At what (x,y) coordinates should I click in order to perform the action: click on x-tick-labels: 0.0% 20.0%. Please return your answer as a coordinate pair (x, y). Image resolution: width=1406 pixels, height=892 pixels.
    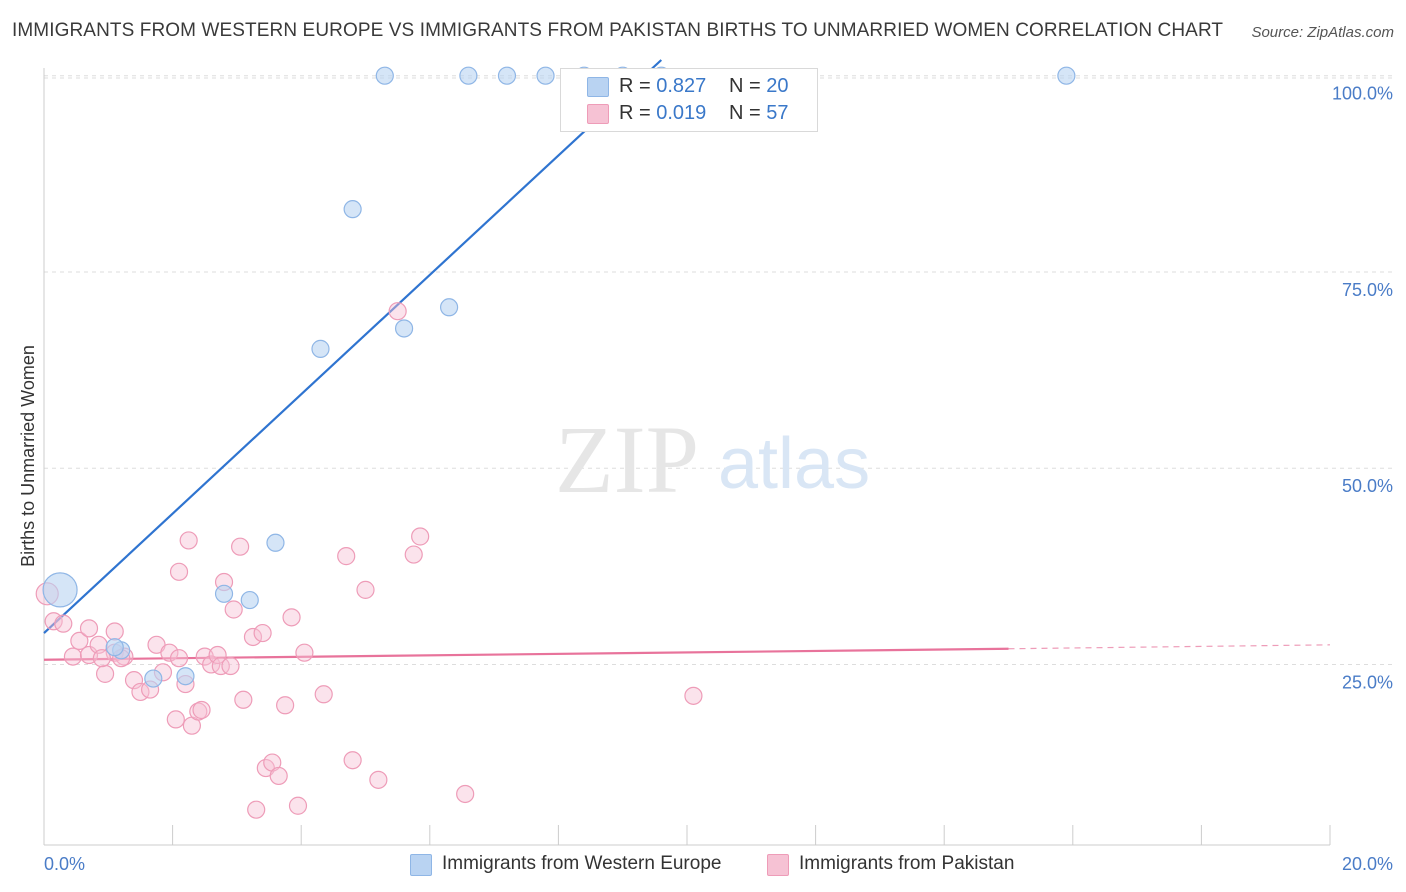
    Looking at the image, I should click on (718, 864).